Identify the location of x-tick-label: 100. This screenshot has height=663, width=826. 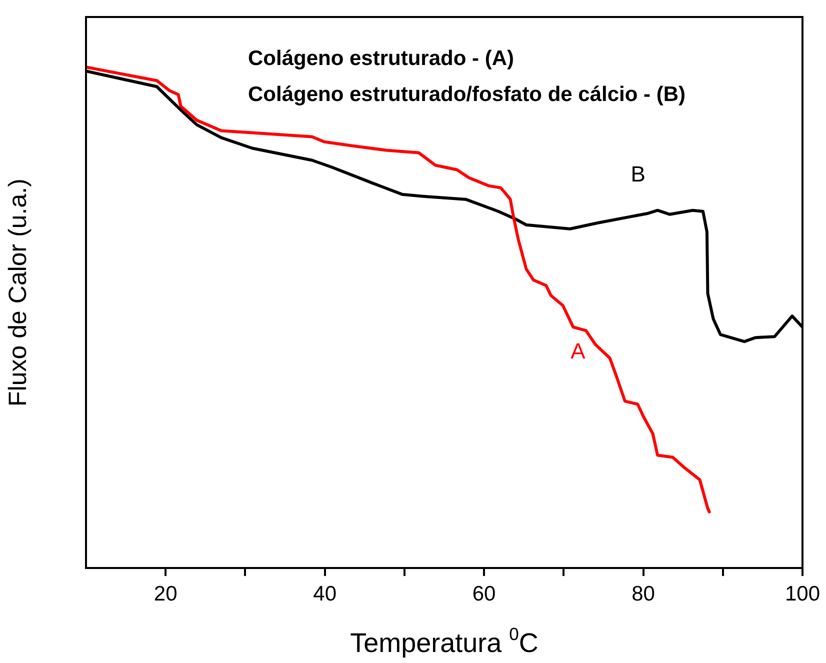
(802, 594).